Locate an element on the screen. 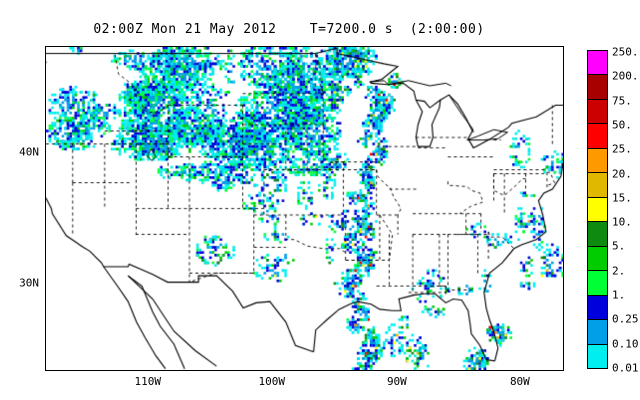 The width and height of the screenshot is (640, 400). colorbar-value-label: 250. is located at coordinates (625, 52).